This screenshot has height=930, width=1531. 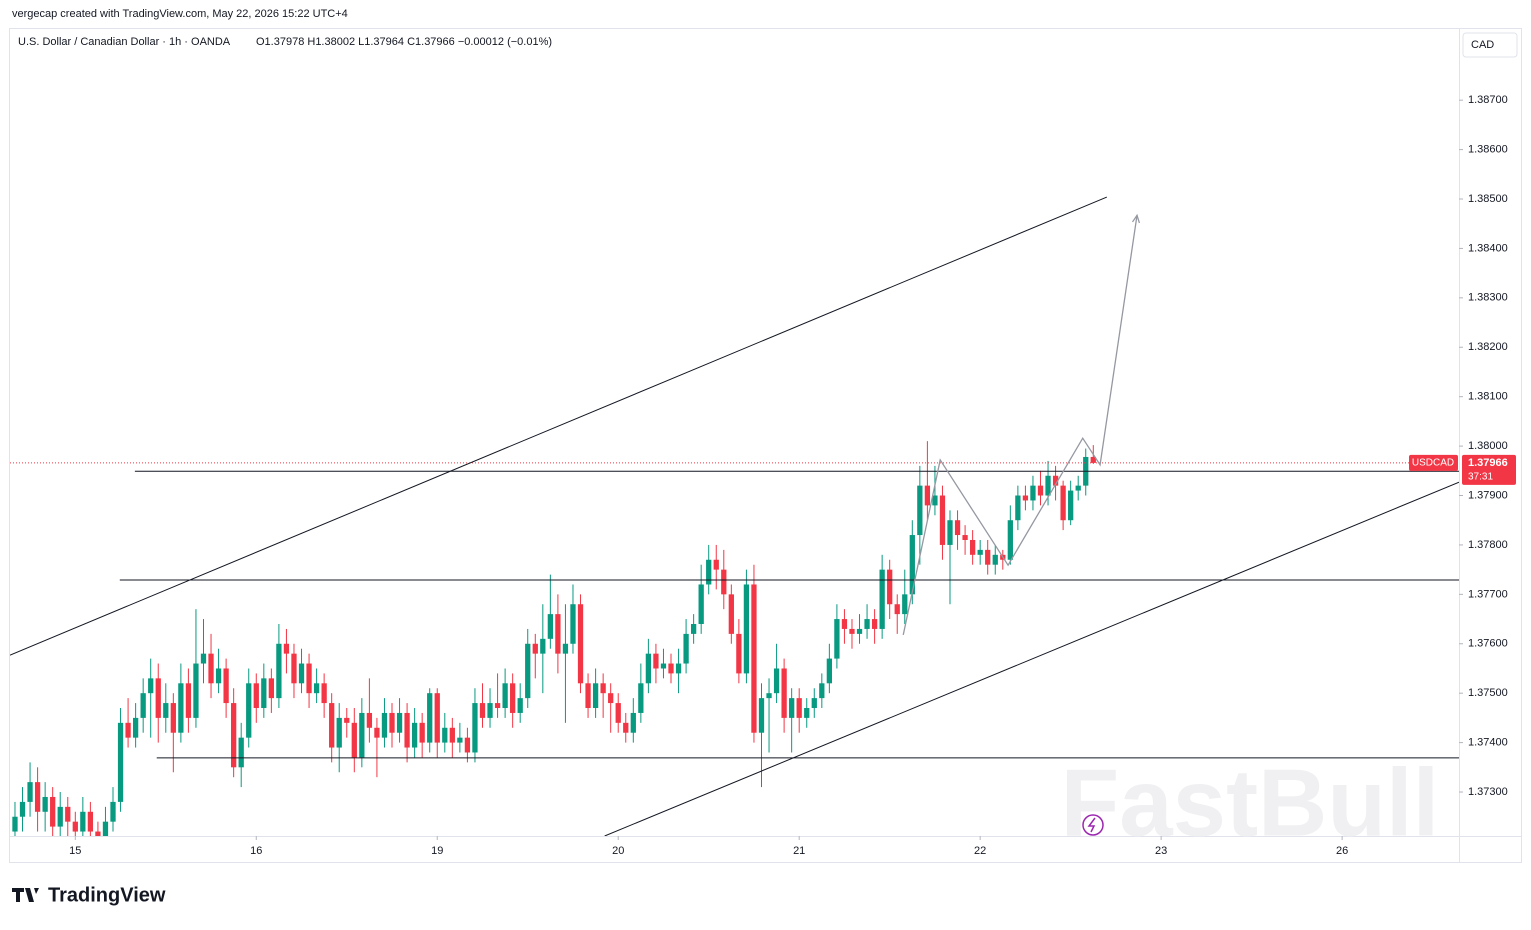 I want to click on y-tick-label: 1.38000, so click(x=1488, y=446).